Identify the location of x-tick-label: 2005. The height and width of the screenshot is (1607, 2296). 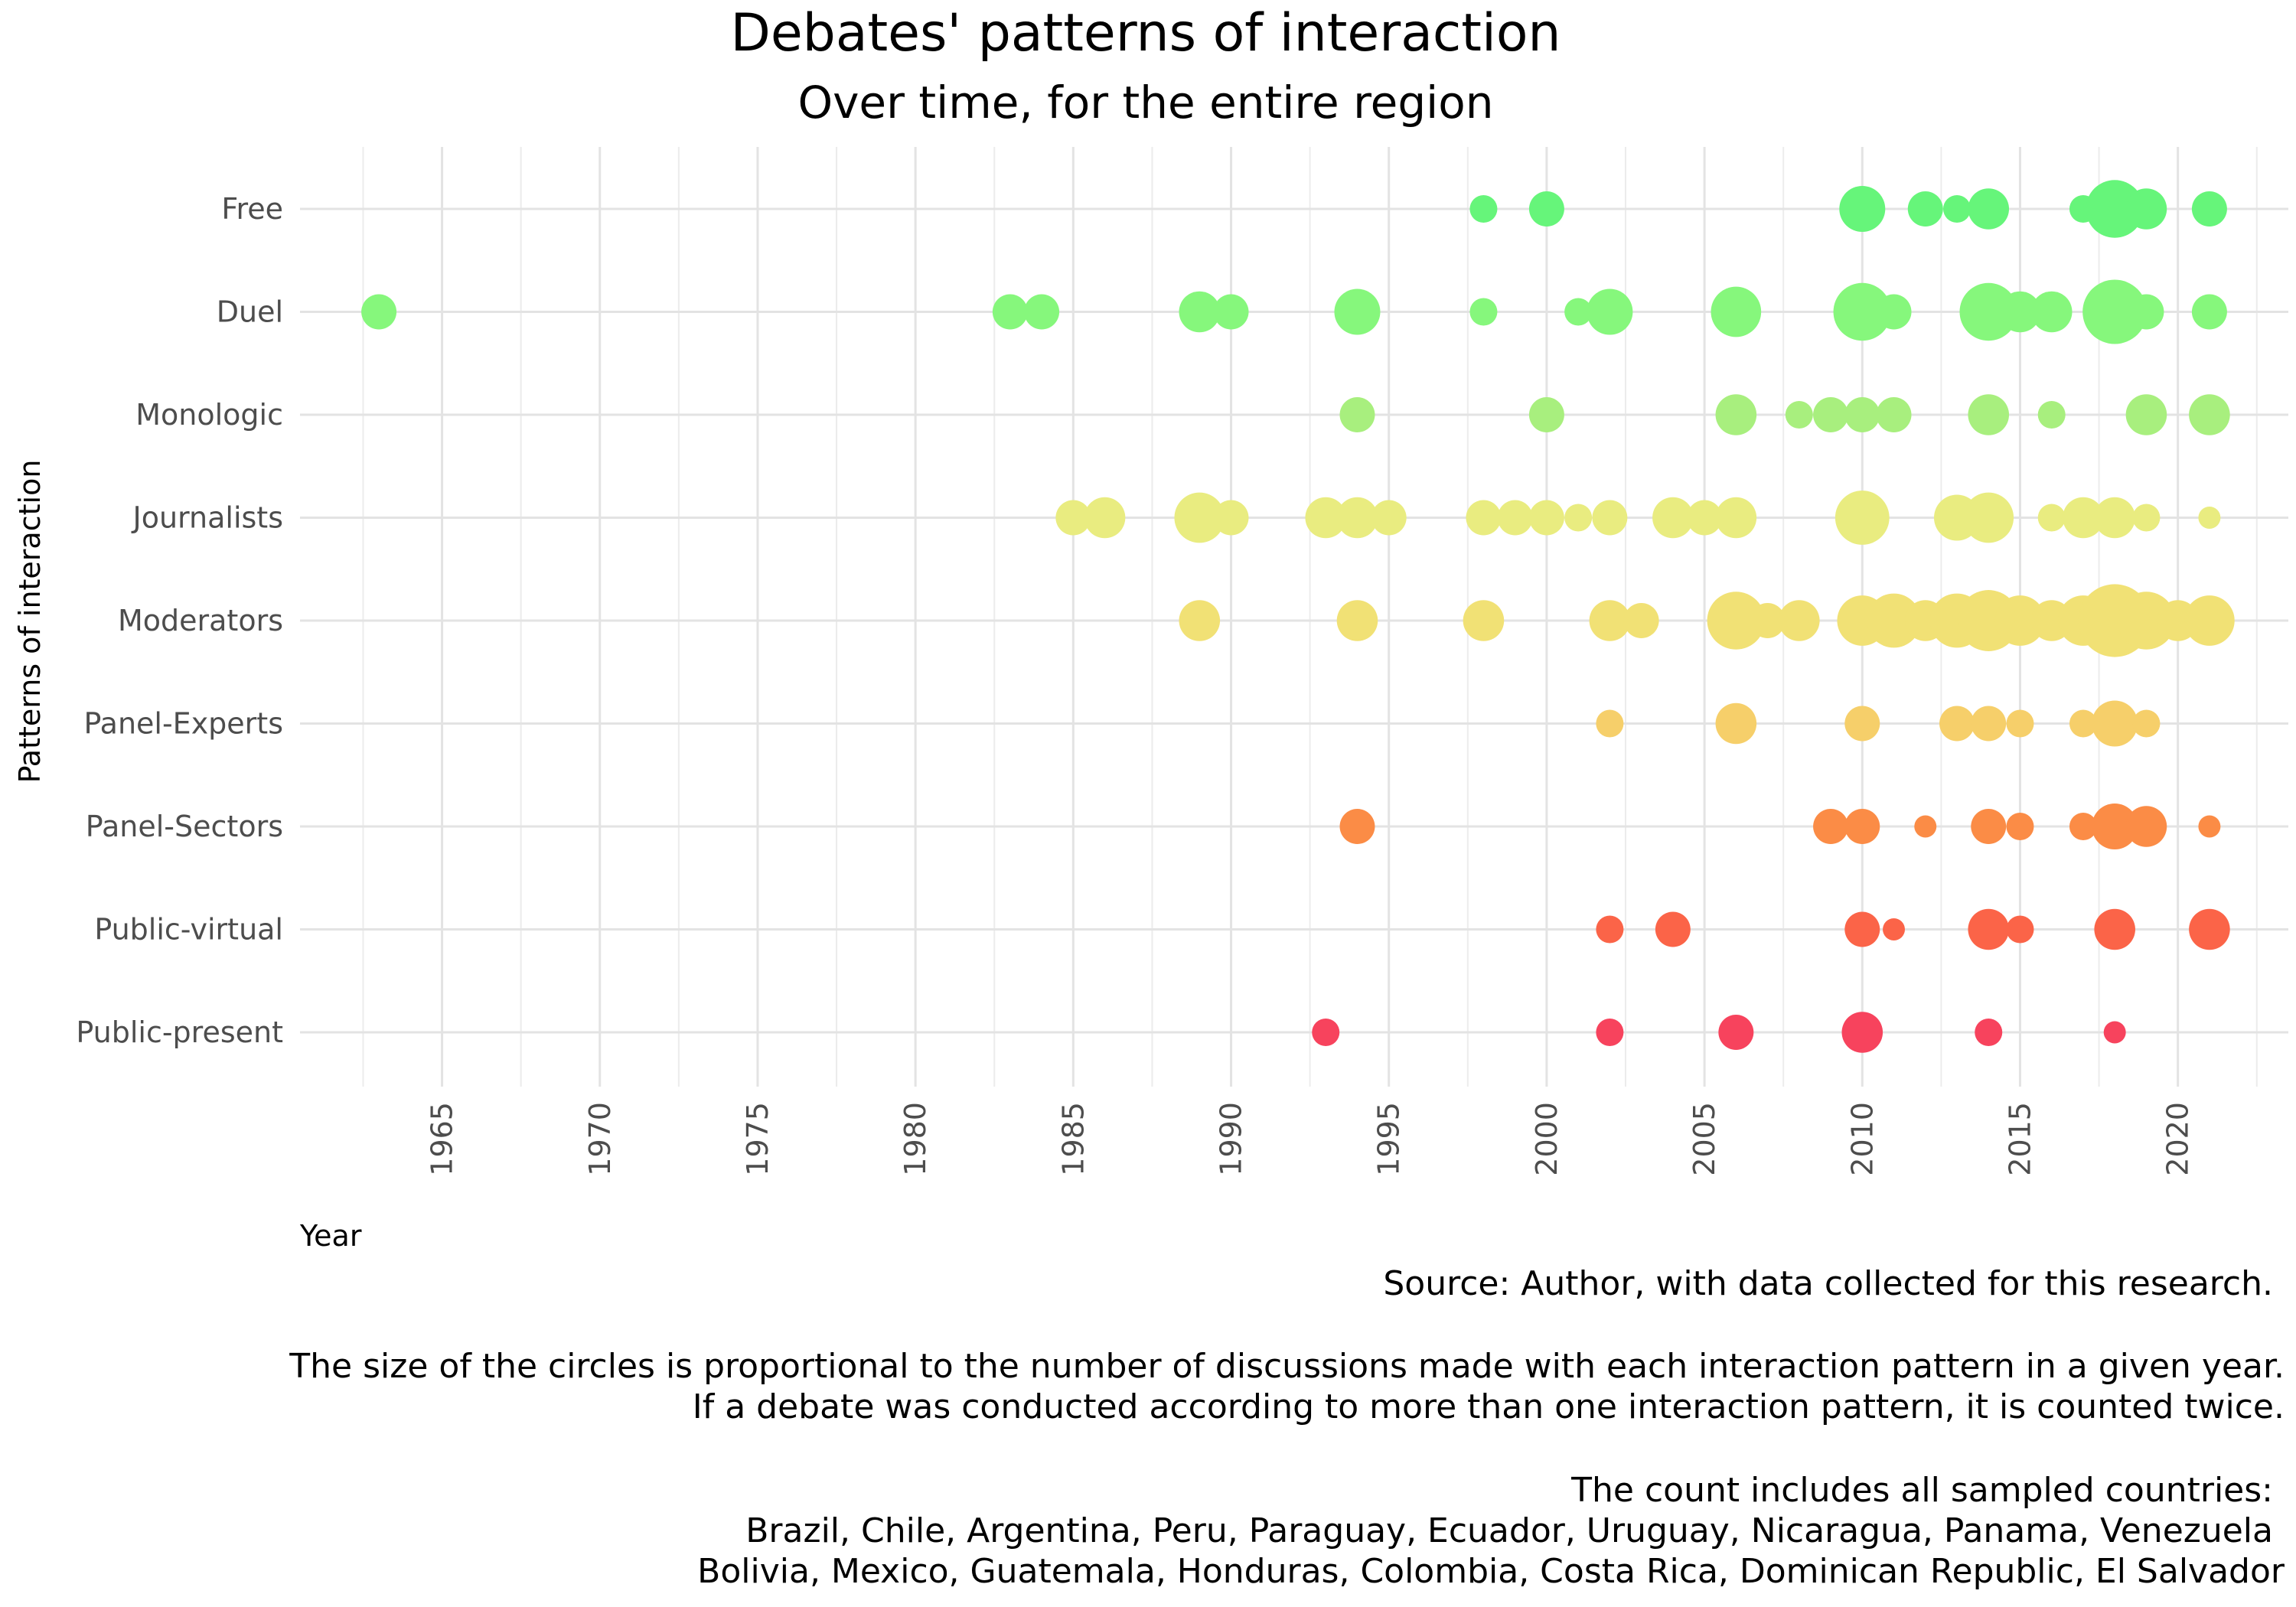
(1704, 1139).